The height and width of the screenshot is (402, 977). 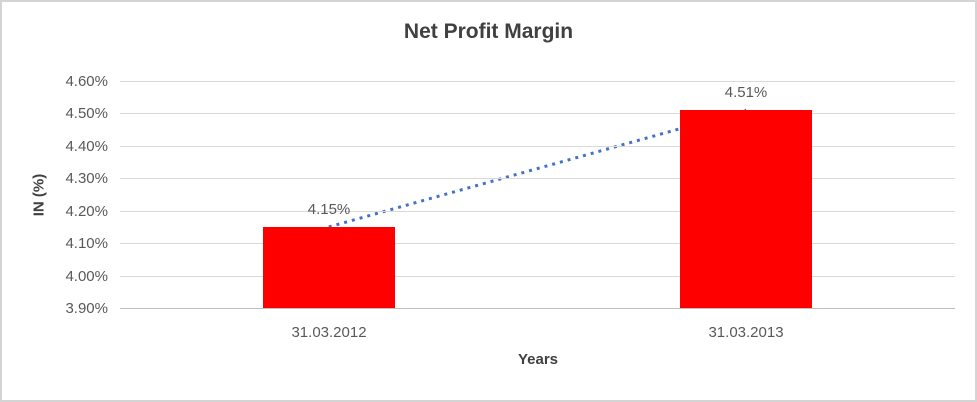 I want to click on y-tick-label: 4.00%, so click(x=86, y=276).